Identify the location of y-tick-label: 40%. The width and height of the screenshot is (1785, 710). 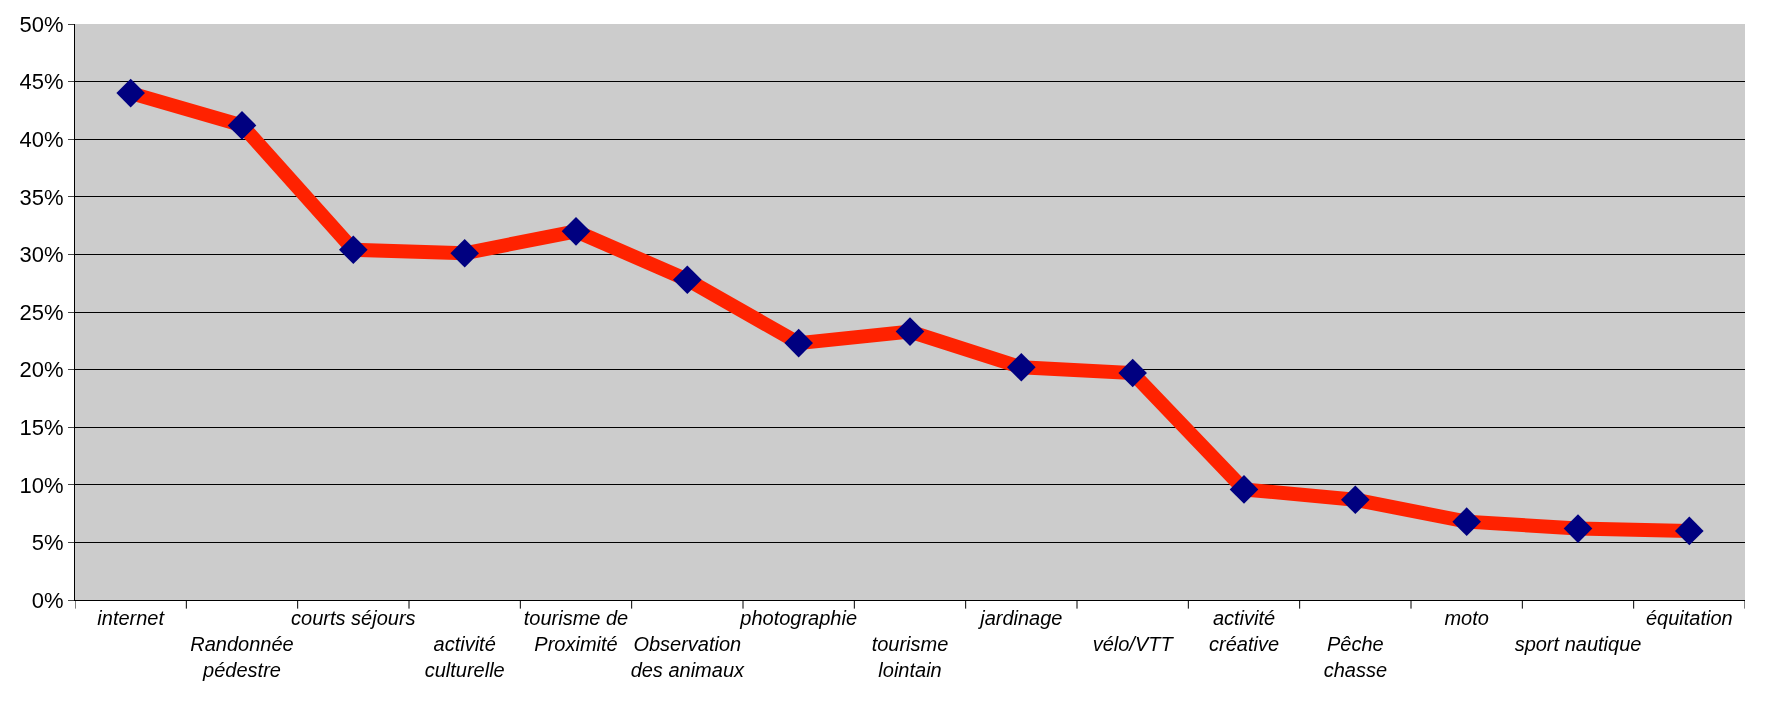
(41, 139).